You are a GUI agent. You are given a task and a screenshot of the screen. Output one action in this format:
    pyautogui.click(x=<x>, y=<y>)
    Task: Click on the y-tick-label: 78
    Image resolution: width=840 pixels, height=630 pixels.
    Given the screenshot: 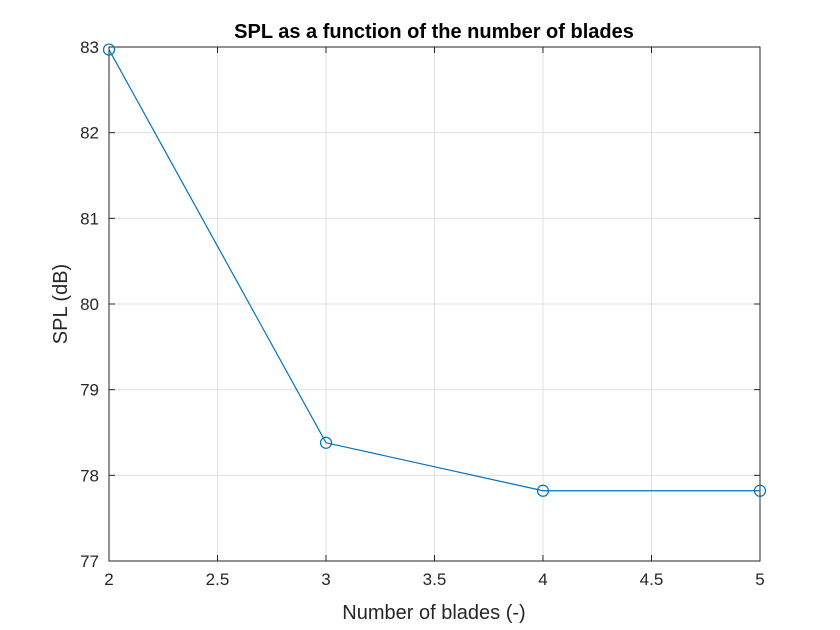 What is the action you would take?
    pyautogui.click(x=89, y=475)
    